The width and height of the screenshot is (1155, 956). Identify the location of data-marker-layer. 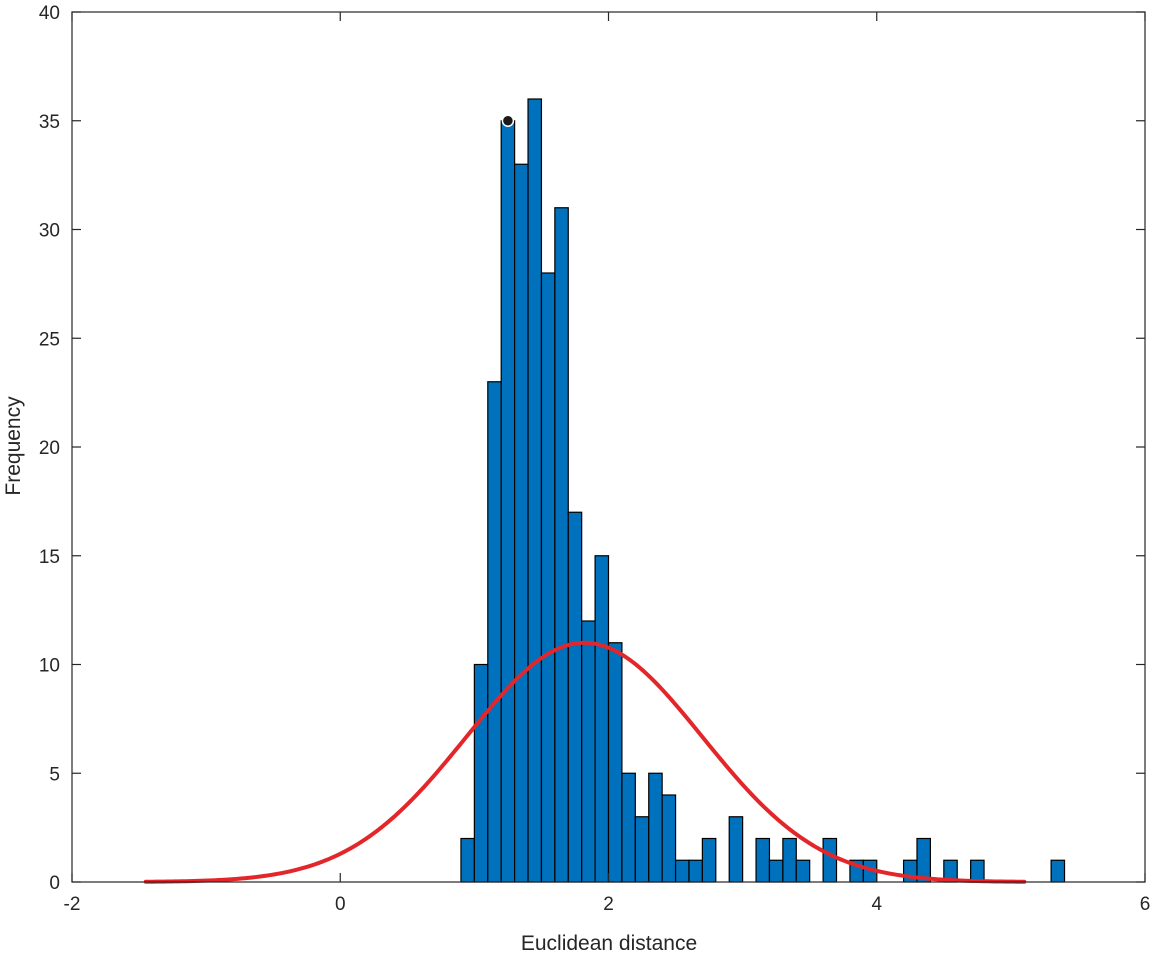
(508, 120).